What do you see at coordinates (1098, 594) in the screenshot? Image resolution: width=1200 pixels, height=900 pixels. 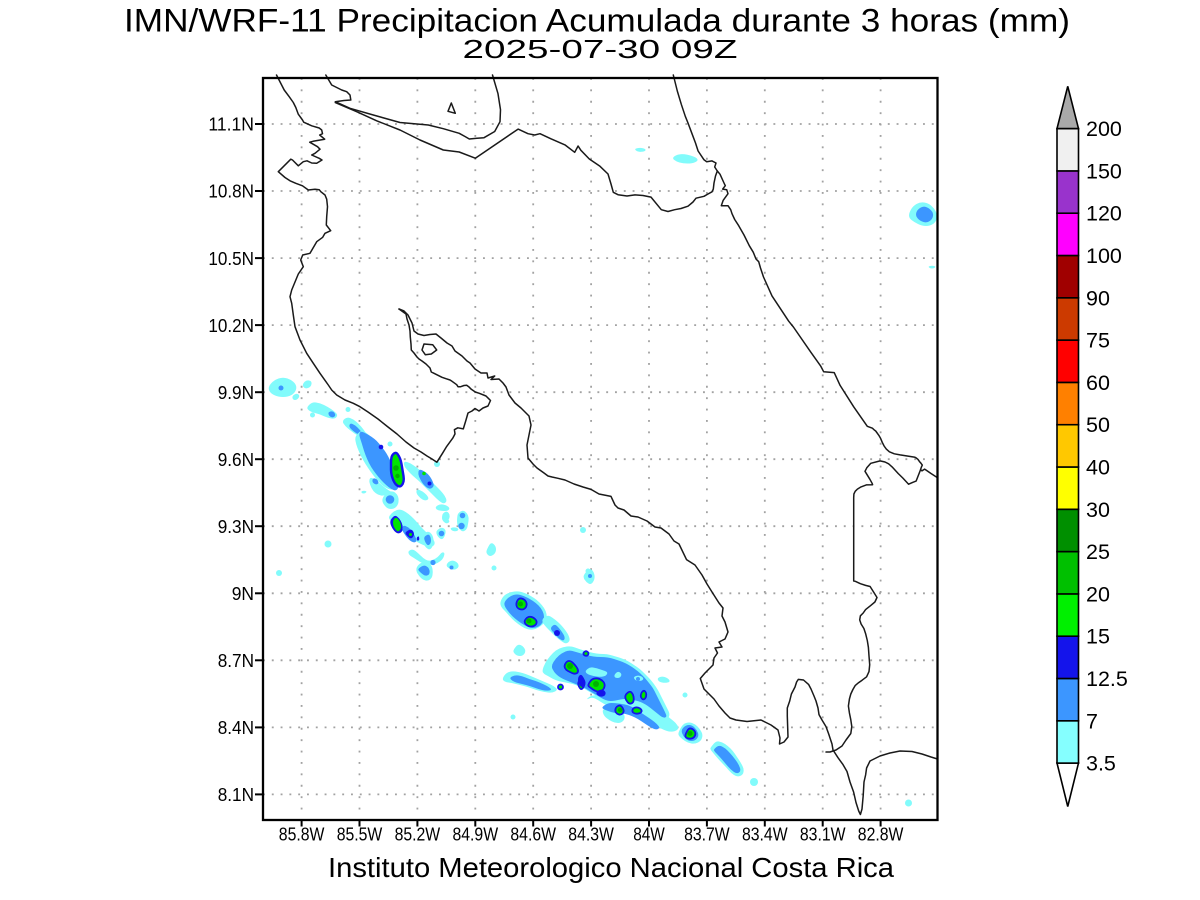 I see `svg-text: 20` at bounding box center [1098, 594].